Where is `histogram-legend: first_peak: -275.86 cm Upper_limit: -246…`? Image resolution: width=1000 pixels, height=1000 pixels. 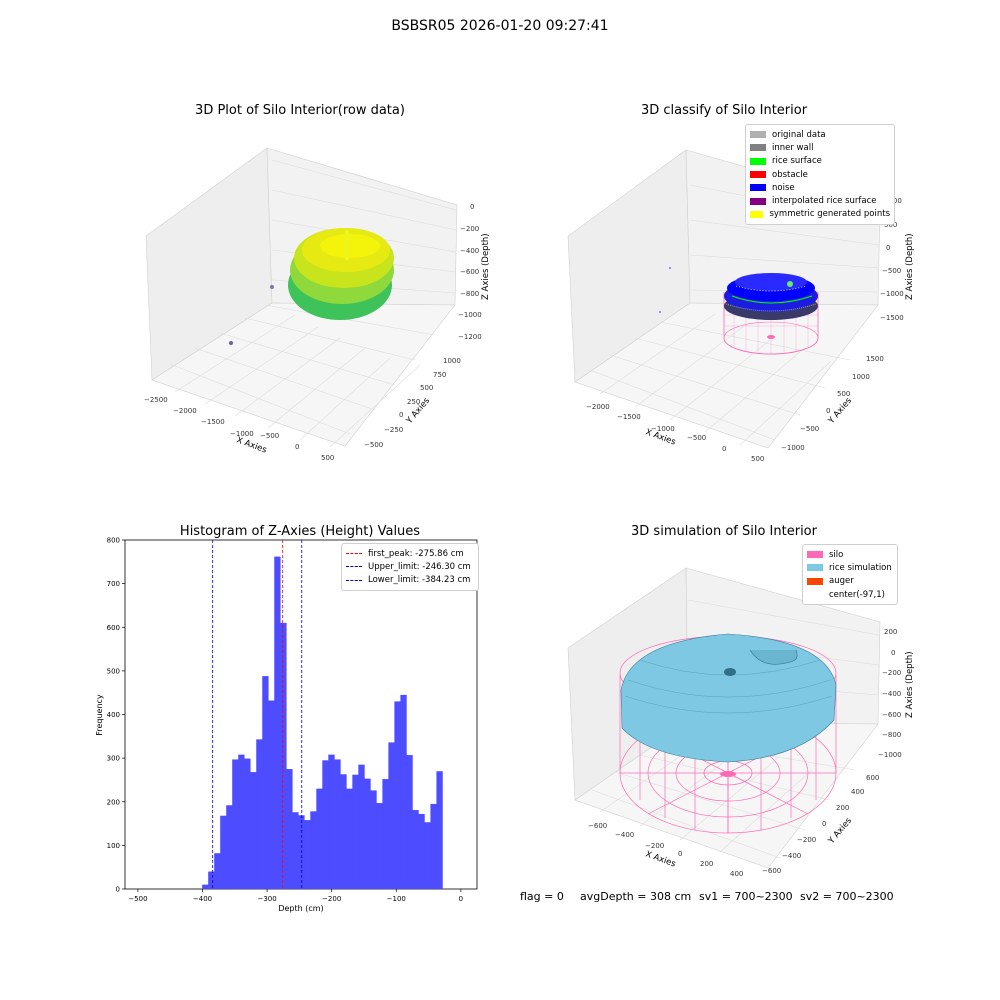
histogram-legend: first_peak: -275.86 cm Upper_limit: -246… is located at coordinates (410, 567).